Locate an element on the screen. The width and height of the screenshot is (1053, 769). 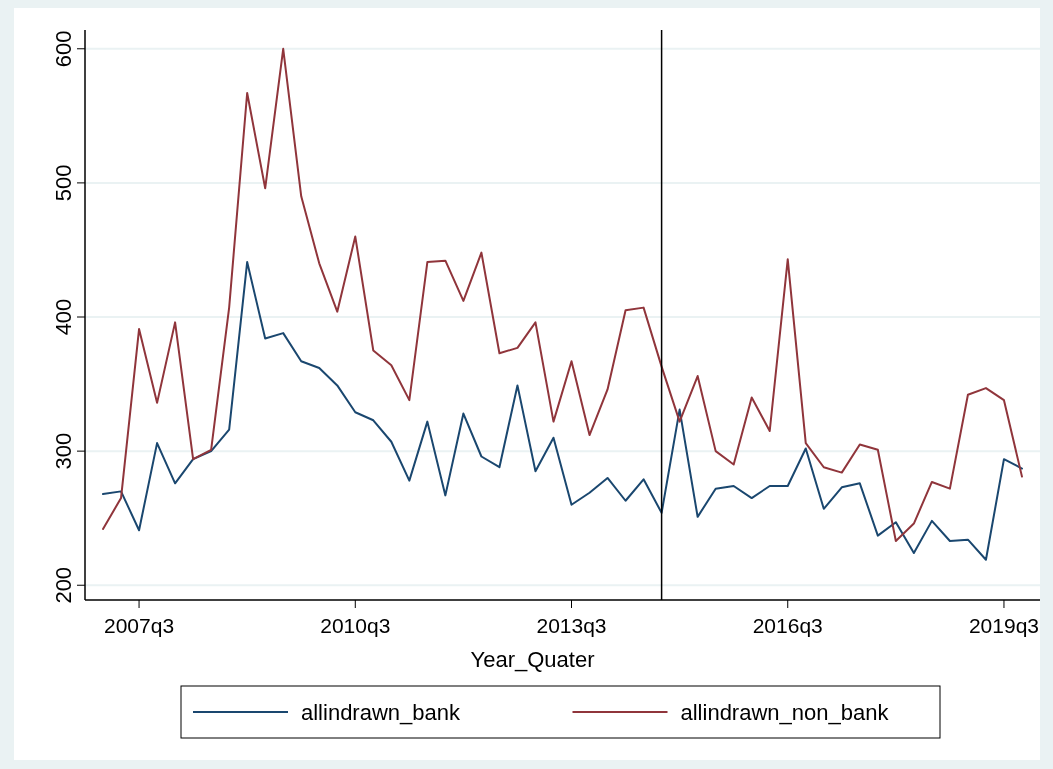
y-tick-label: 600 is located at coordinates (63, 49).